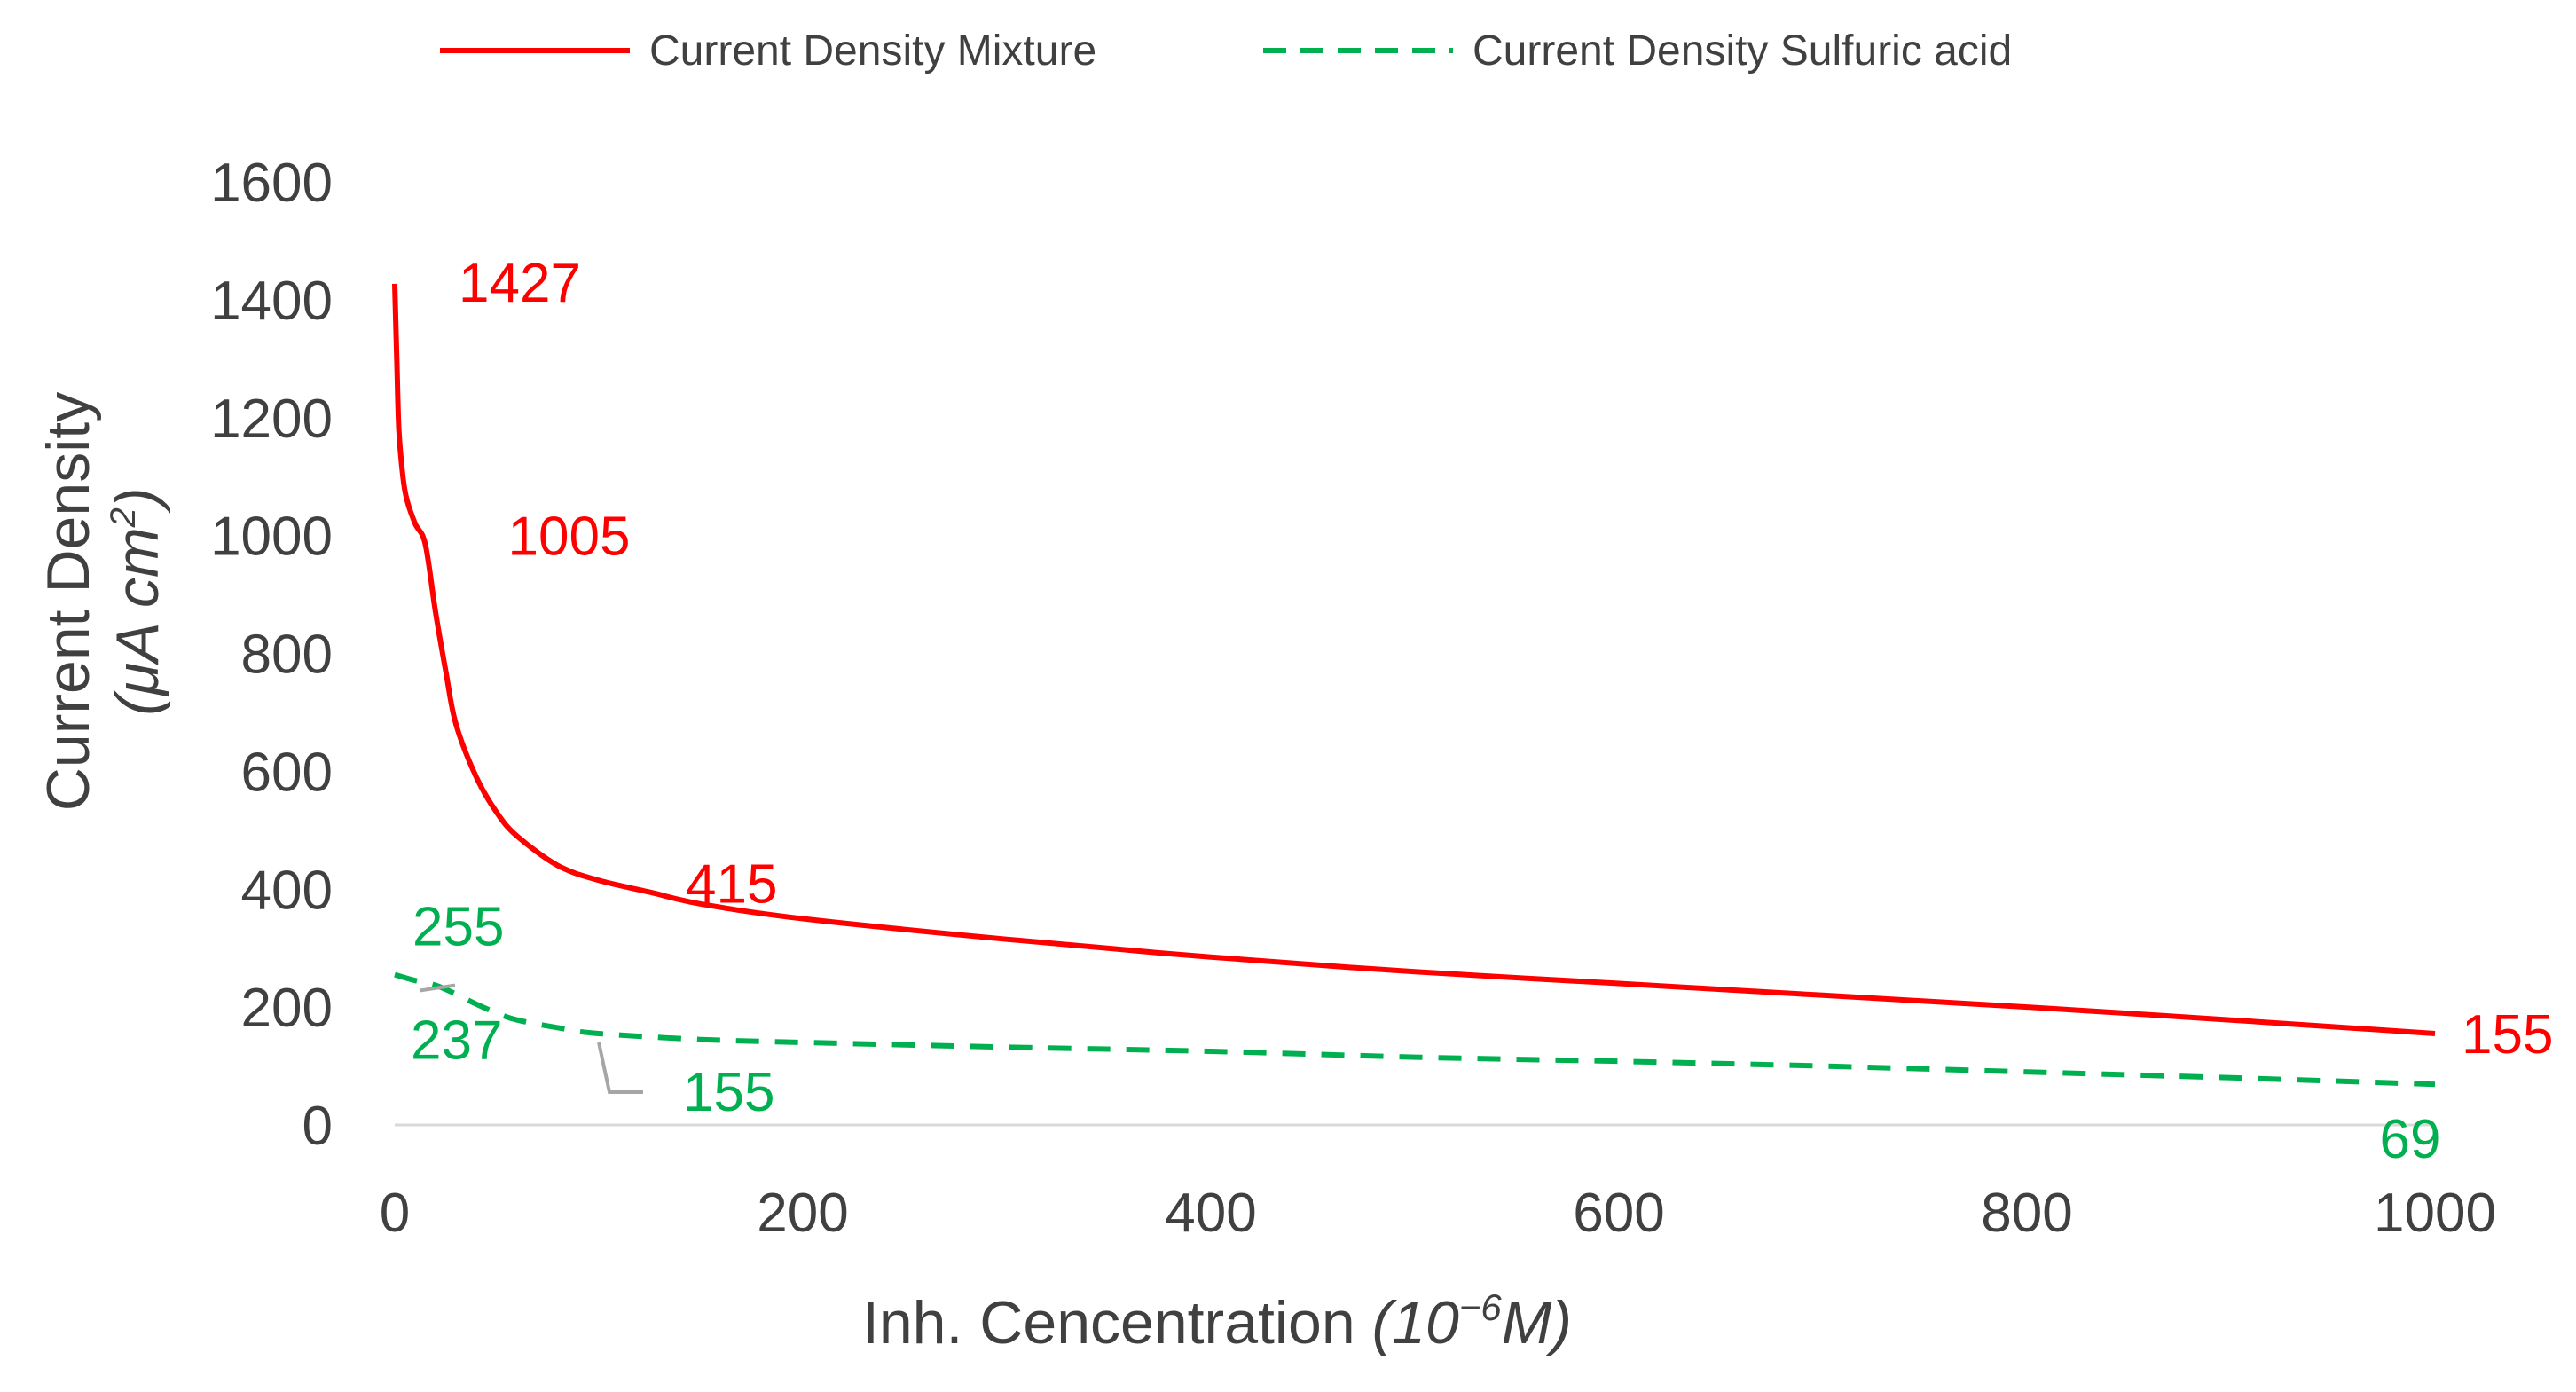 This screenshot has height=1392, width=2576. What do you see at coordinates (1210, 1213) in the screenshot?
I see `x-tick-label: 400` at bounding box center [1210, 1213].